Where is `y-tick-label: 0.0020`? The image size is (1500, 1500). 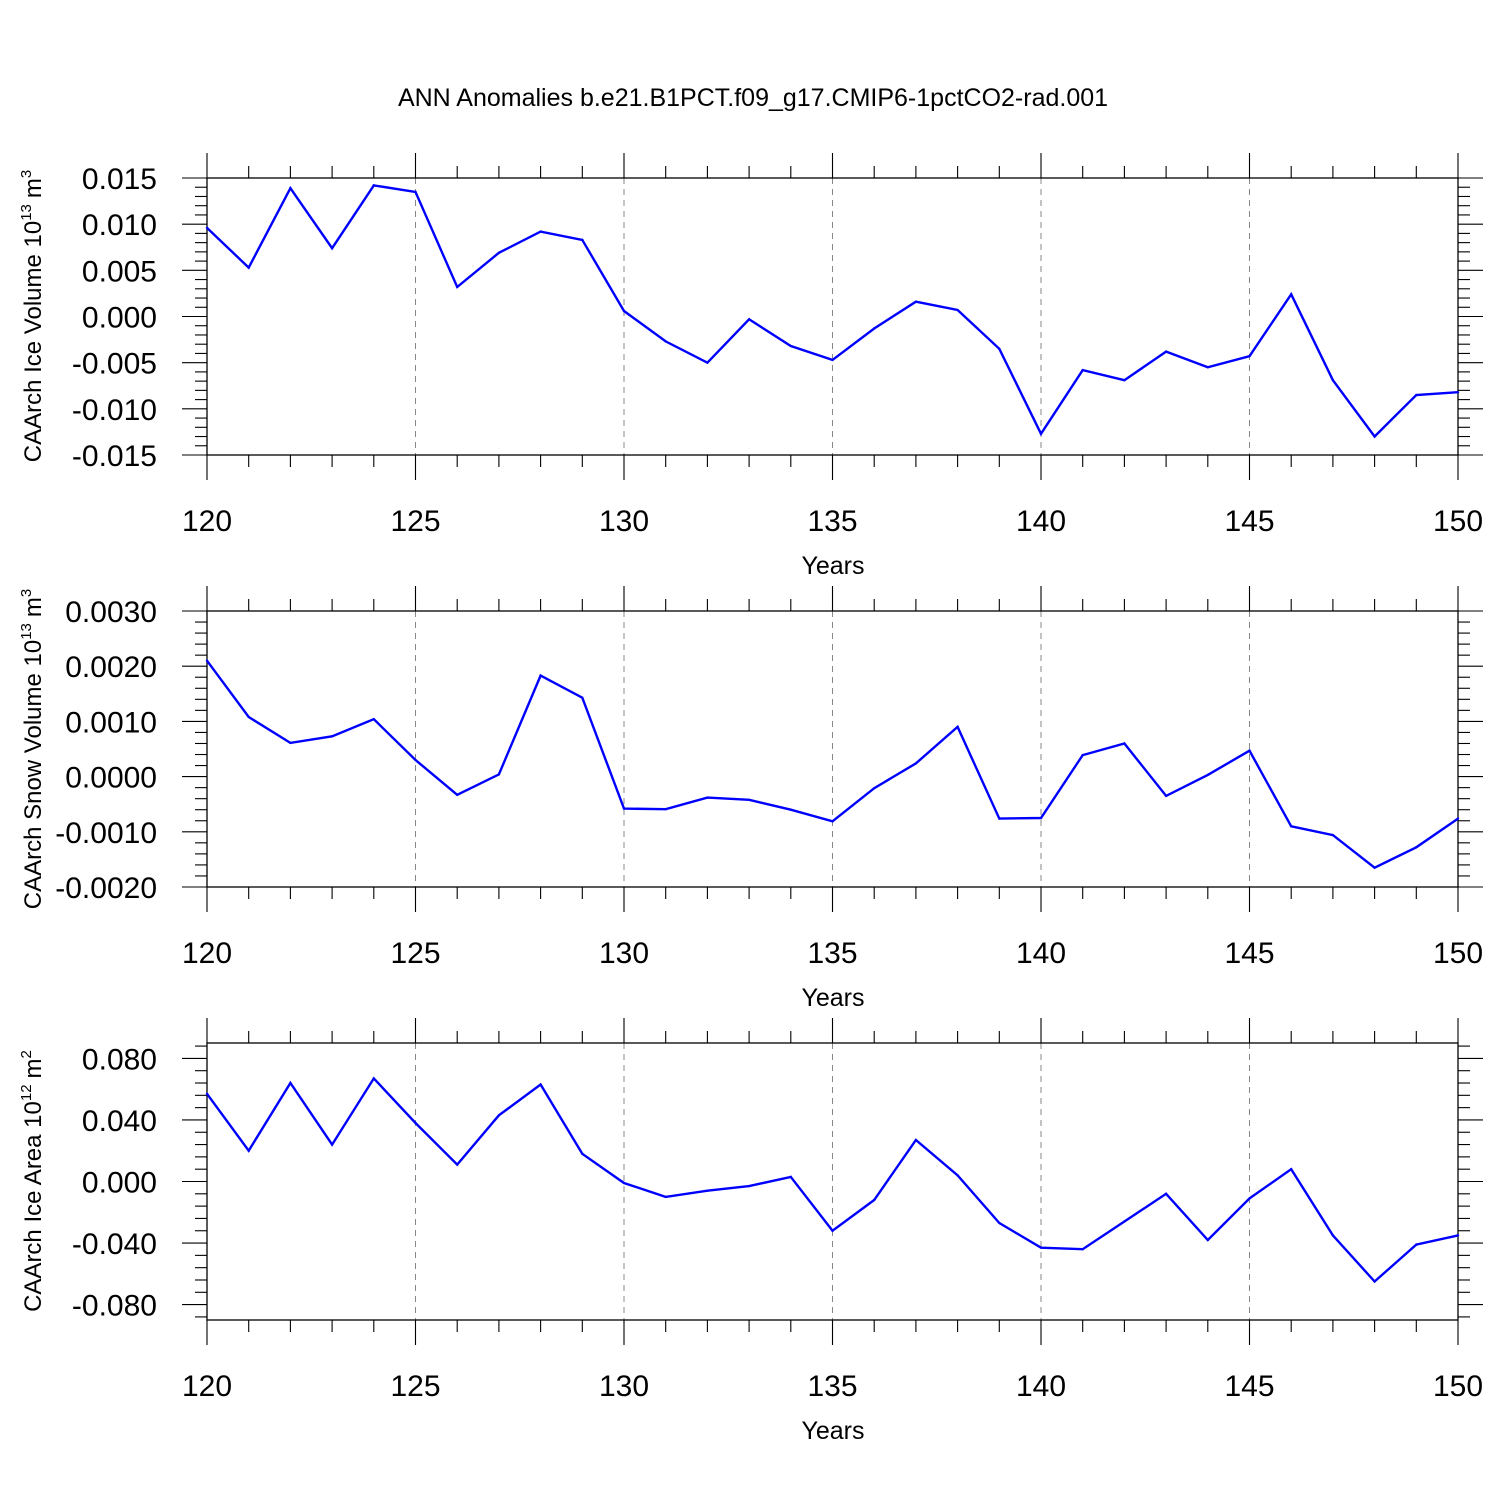
y-tick-label: 0.0020 is located at coordinates (111, 667).